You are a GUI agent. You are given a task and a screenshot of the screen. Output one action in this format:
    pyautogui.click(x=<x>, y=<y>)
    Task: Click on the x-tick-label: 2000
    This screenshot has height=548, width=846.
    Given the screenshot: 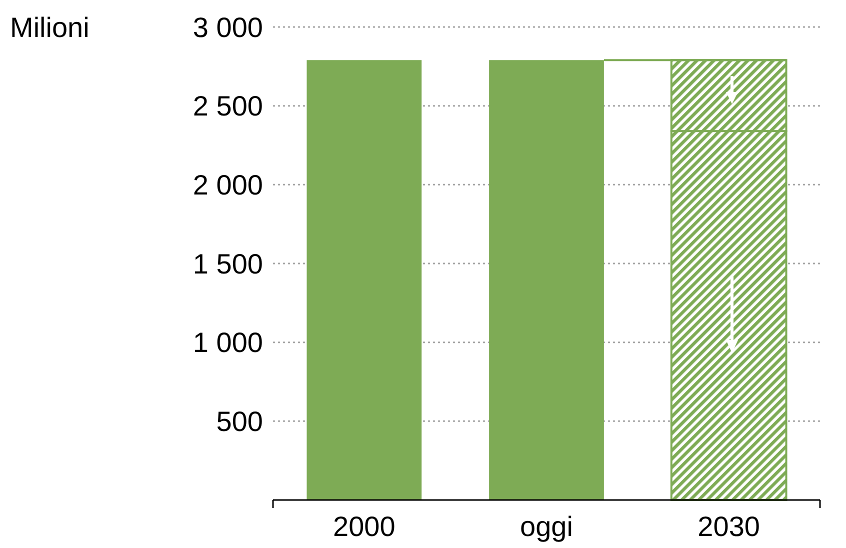 What is the action you would take?
    pyautogui.click(x=364, y=526)
    